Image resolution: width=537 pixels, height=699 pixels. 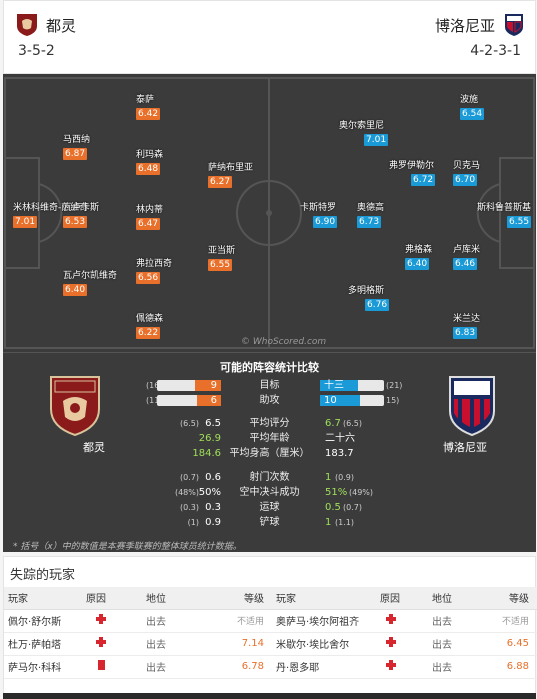 I want to click on col-rating: 等级, so click(x=510, y=598).